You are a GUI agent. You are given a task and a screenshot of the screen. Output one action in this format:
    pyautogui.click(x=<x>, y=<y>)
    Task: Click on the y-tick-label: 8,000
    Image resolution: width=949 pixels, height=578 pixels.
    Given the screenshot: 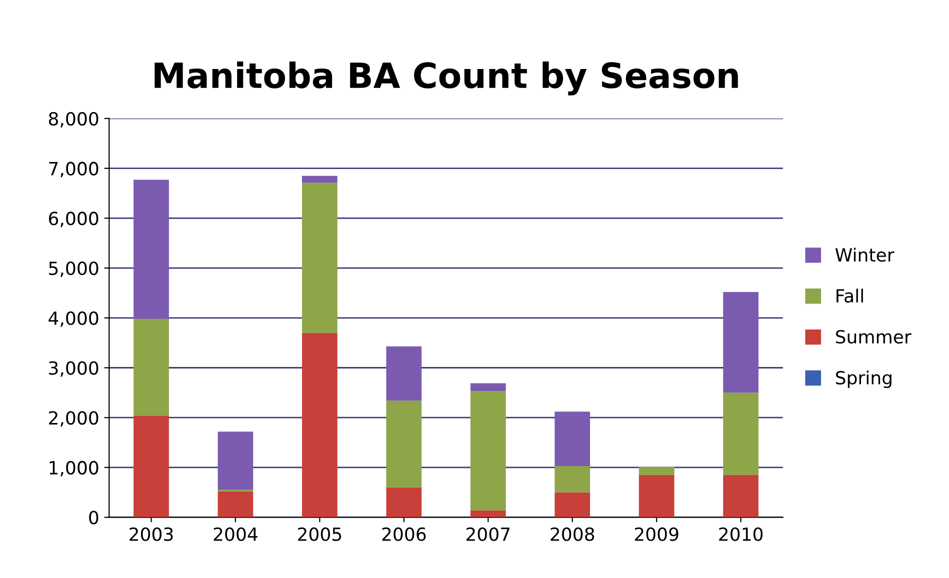 What is the action you would take?
    pyautogui.click(x=73, y=120)
    